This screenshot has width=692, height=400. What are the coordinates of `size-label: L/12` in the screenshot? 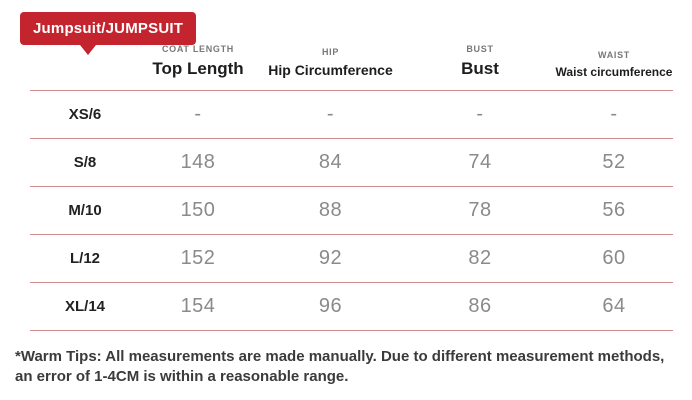 It's located at (84, 258).